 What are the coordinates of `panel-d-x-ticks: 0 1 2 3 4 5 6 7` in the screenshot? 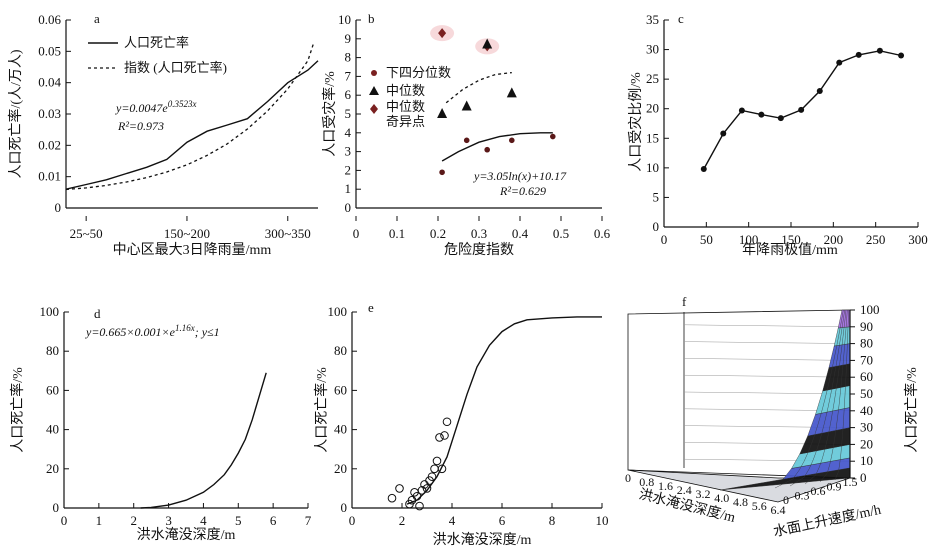 It's located at (186, 515).